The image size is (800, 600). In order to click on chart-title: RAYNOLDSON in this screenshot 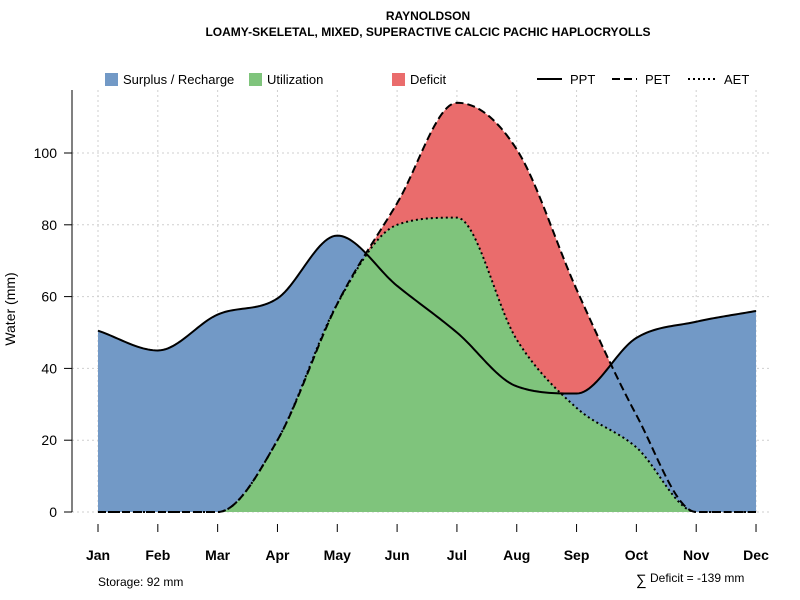, I will do `click(428, 16)`.